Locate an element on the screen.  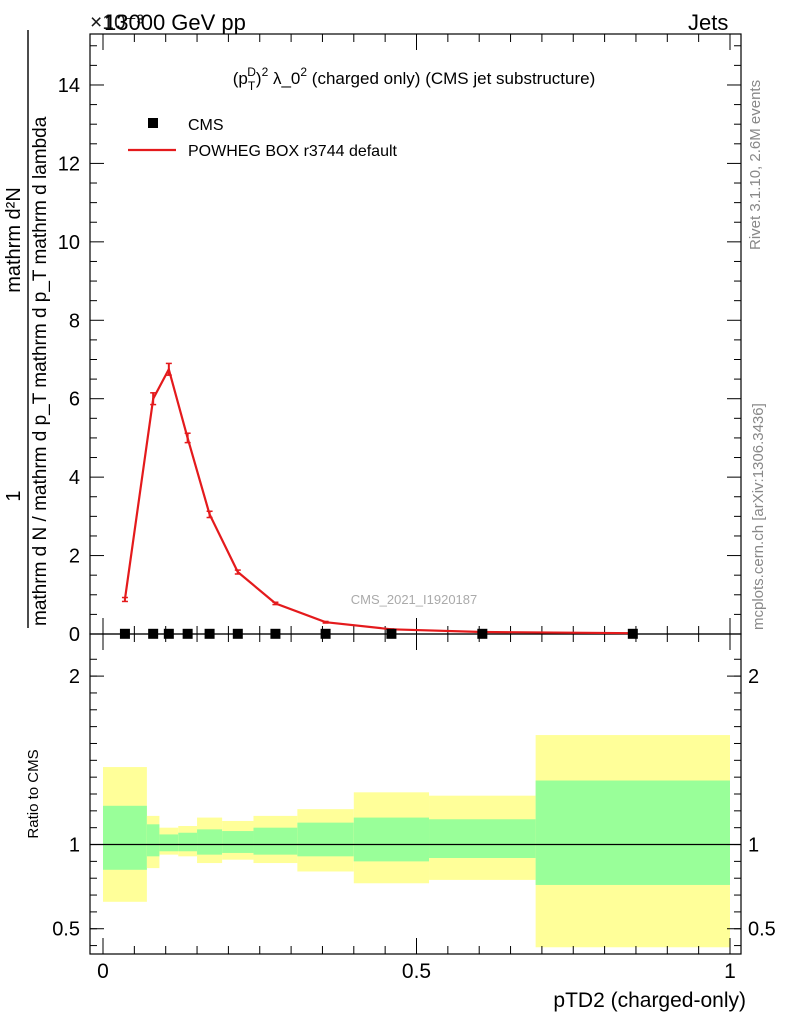
header-left-title: 13000 GeV pp is located at coordinates (175, 22).